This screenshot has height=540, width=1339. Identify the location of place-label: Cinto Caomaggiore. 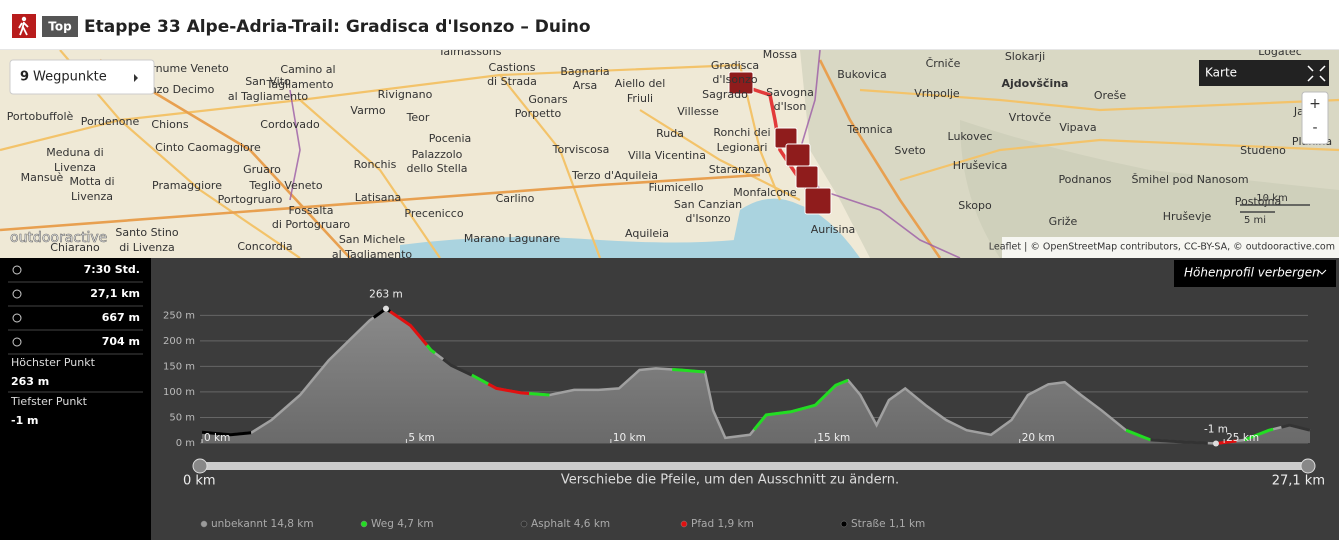
(208, 147).